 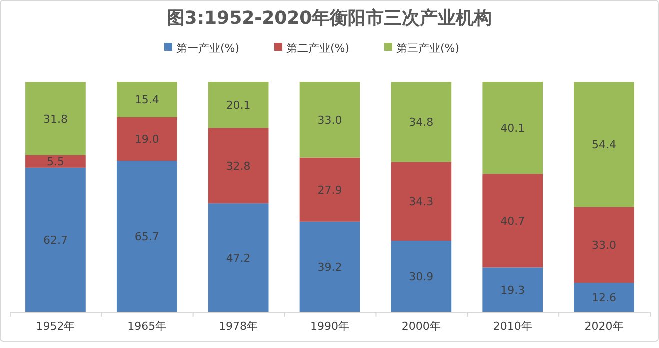 I want to click on data-label: 32.8, so click(x=238, y=166).